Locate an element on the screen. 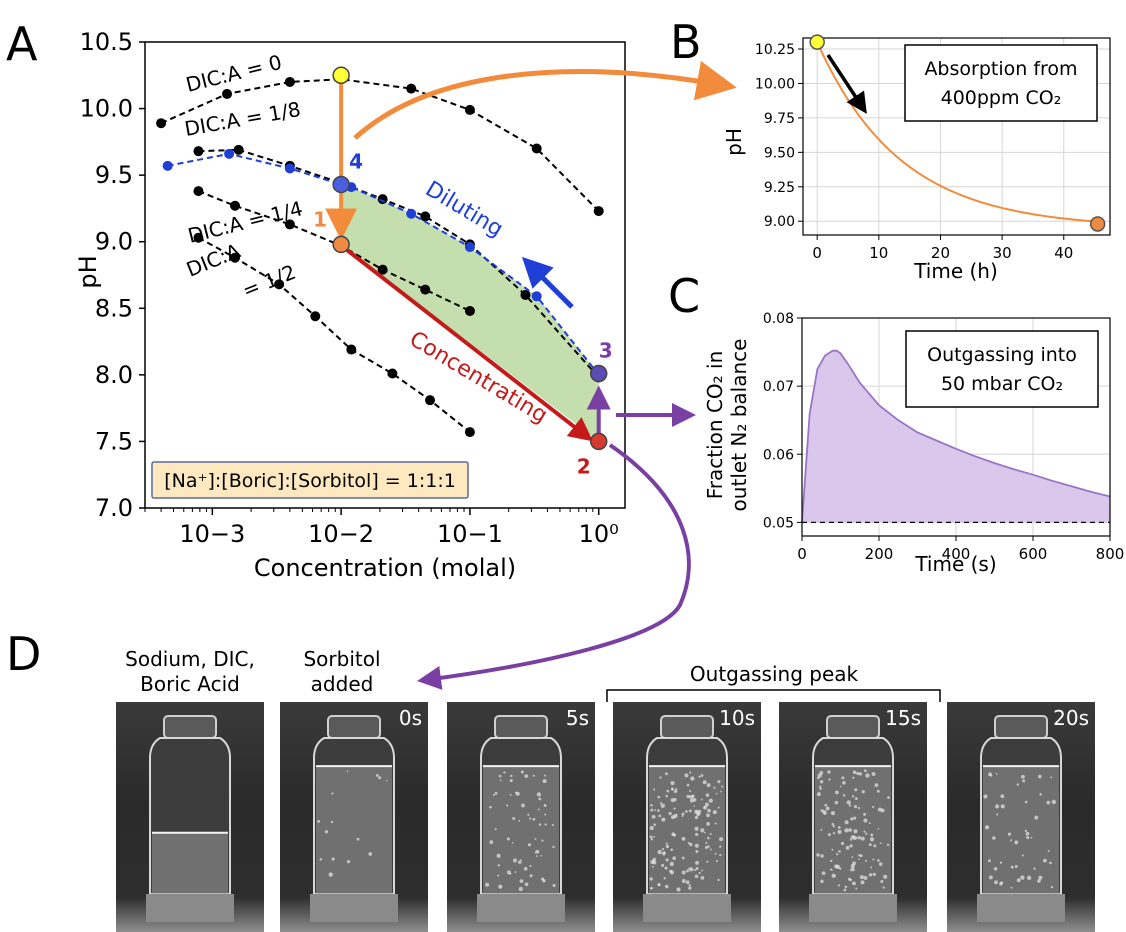  panel-b-legend-line1: Absorption from is located at coordinates (1000, 69).